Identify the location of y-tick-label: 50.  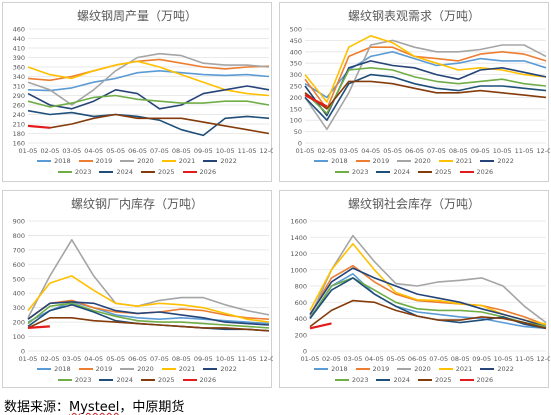
(298, 132).